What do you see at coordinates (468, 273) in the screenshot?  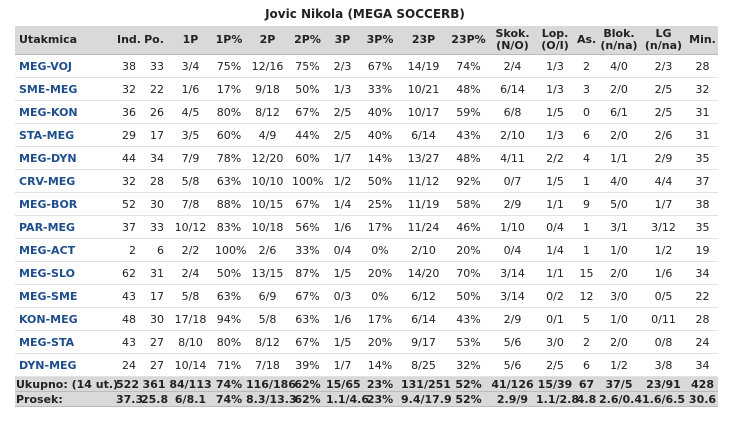 I see `cell: 70%` at bounding box center [468, 273].